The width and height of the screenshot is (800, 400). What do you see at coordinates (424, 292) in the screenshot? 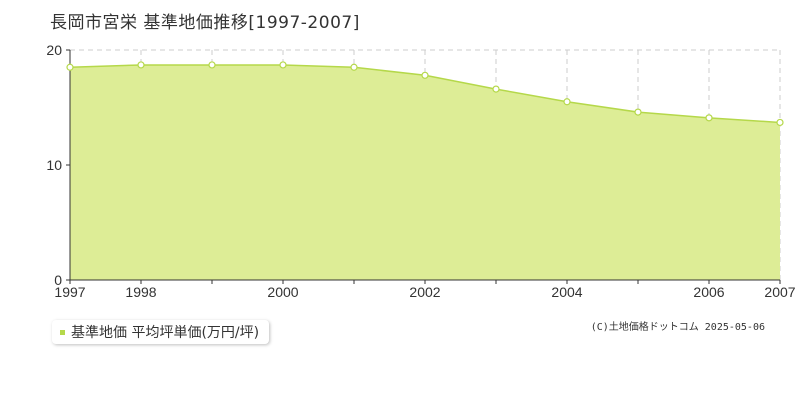
I see `x-tick-label: 2002` at bounding box center [424, 292].